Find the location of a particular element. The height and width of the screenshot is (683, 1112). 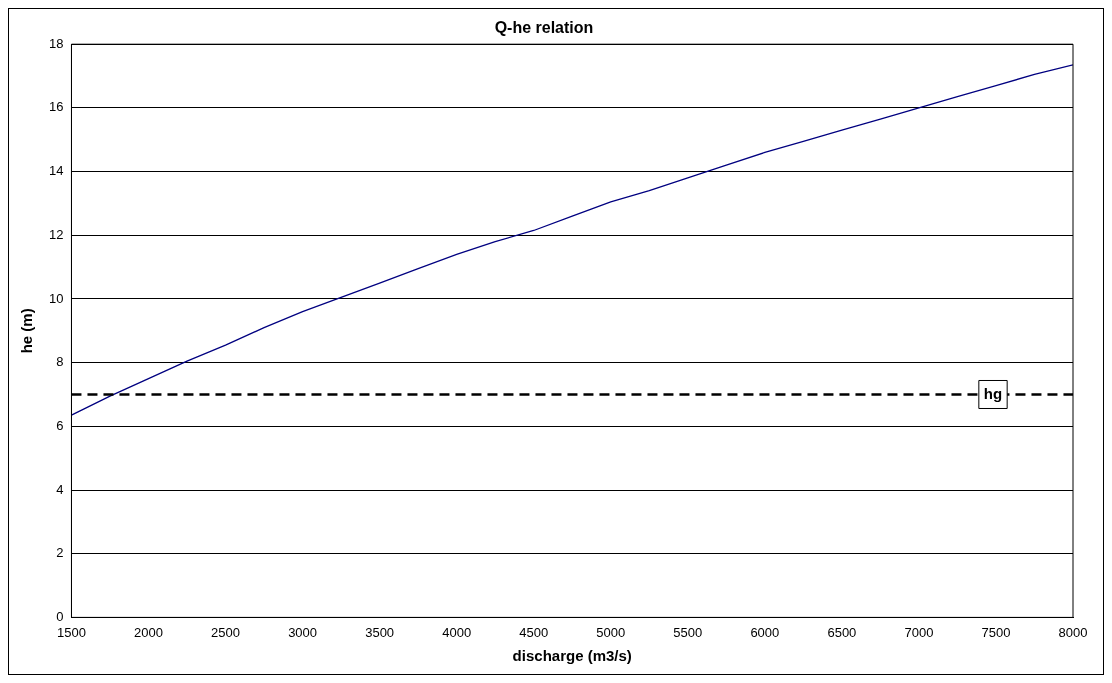

y-tick-label: 18 is located at coordinates (56, 43).